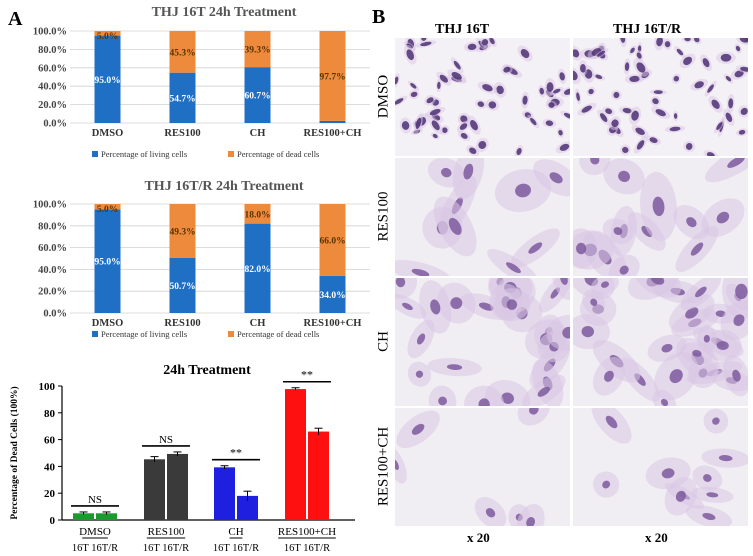  Describe the element at coordinates (50, 441) in the screenshot. I see `y-tick-label: 60` at that location.